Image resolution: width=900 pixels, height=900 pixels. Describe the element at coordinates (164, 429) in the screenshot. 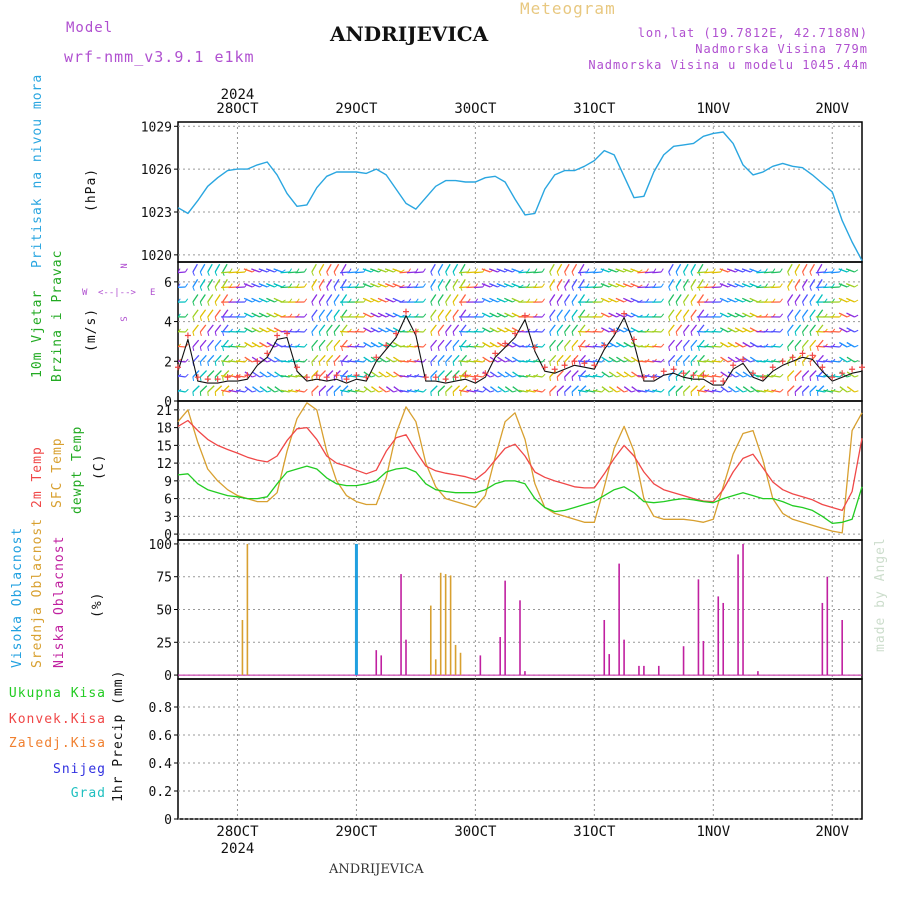

I see `y-tick-label: 18` at that location.